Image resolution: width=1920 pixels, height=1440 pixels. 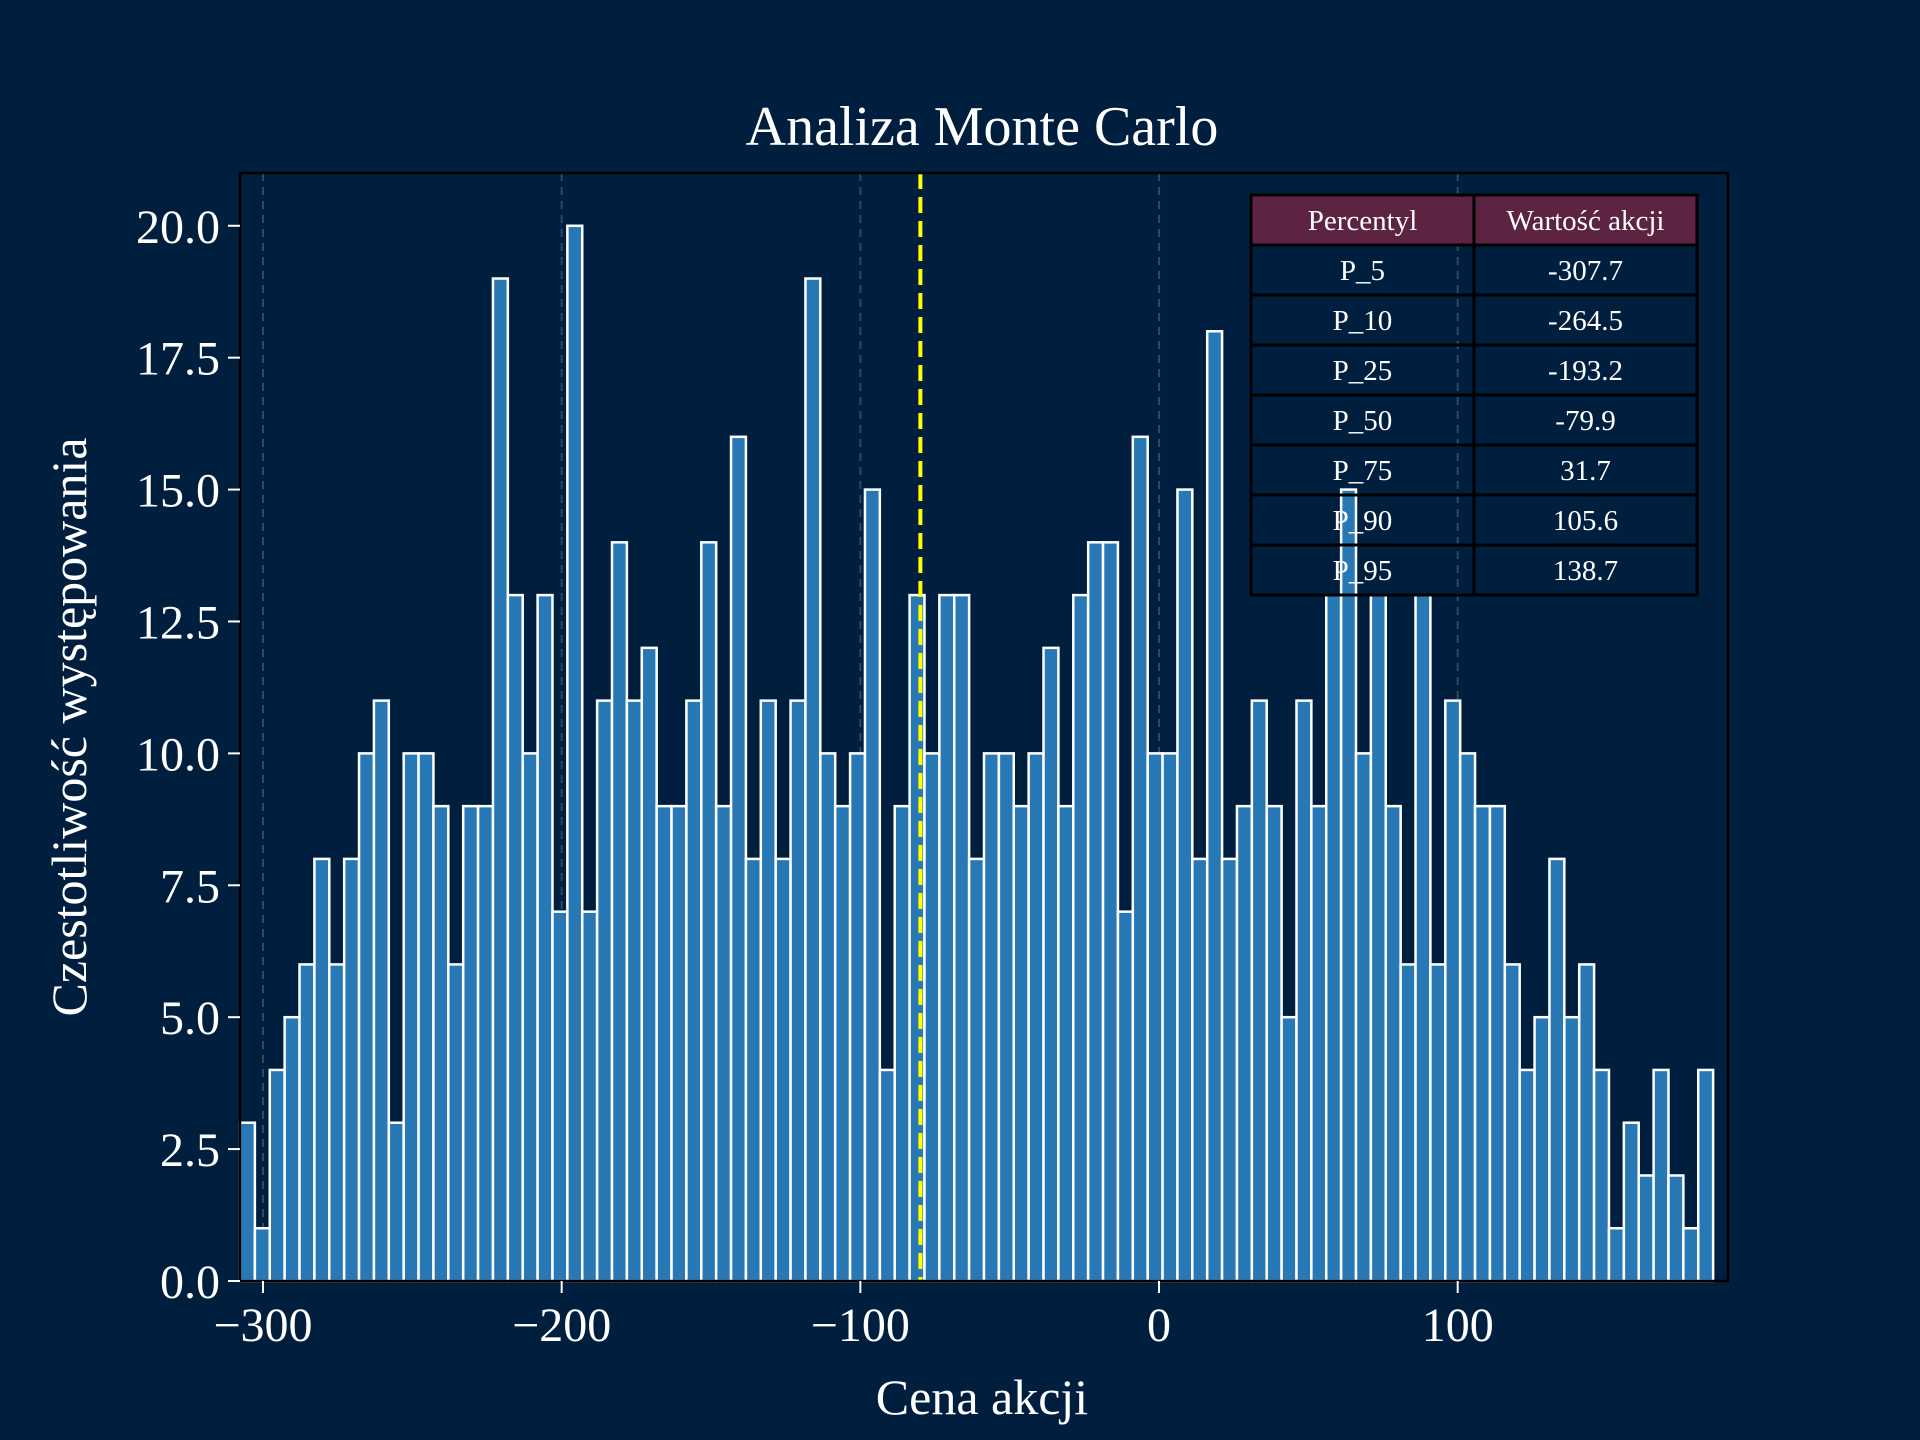 What do you see at coordinates (1363, 571) in the screenshot?
I see `table-row-6-percentile-text: P_95` at bounding box center [1363, 571].